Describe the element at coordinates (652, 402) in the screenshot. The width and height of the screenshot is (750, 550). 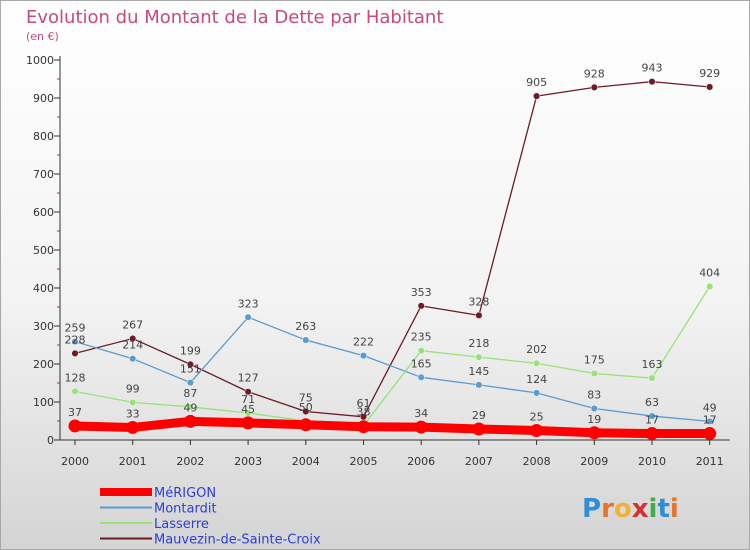
I see `data-label-montardit: 63` at that location.